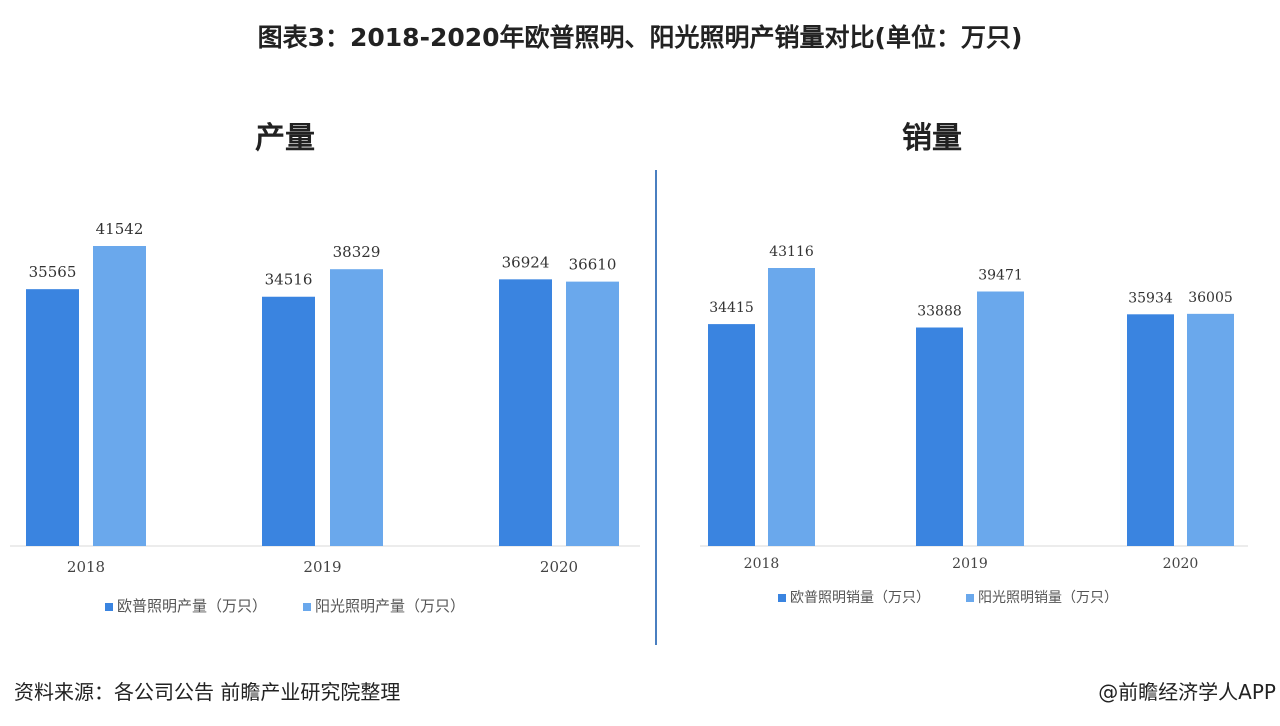  What do you see at coordinates (932, 138) in the screenshot?
I see `chart-title-sales: 销量` at bounding box center [932, 138].